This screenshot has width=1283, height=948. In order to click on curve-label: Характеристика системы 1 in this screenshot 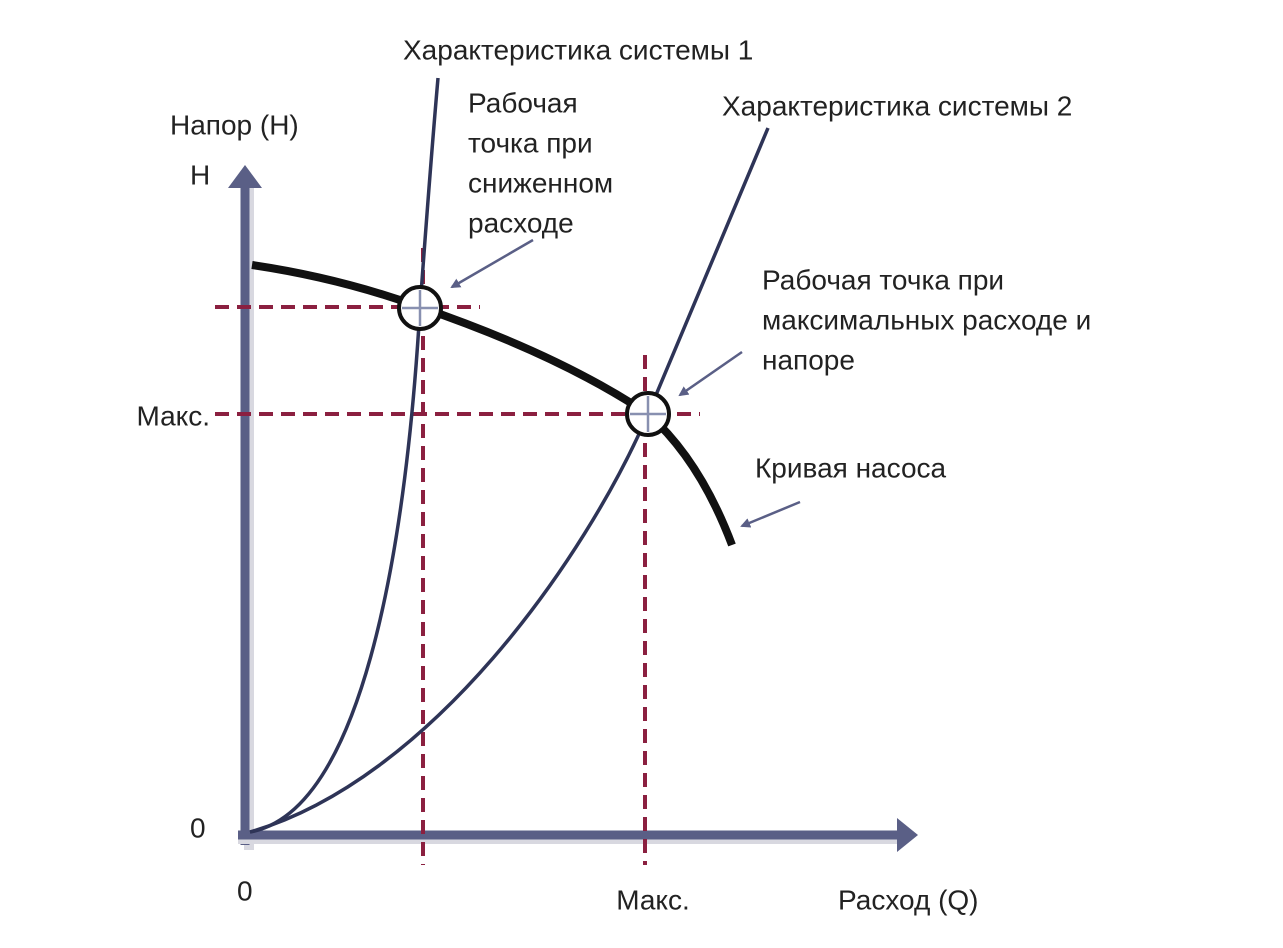, I will do `click(578, 49)`.